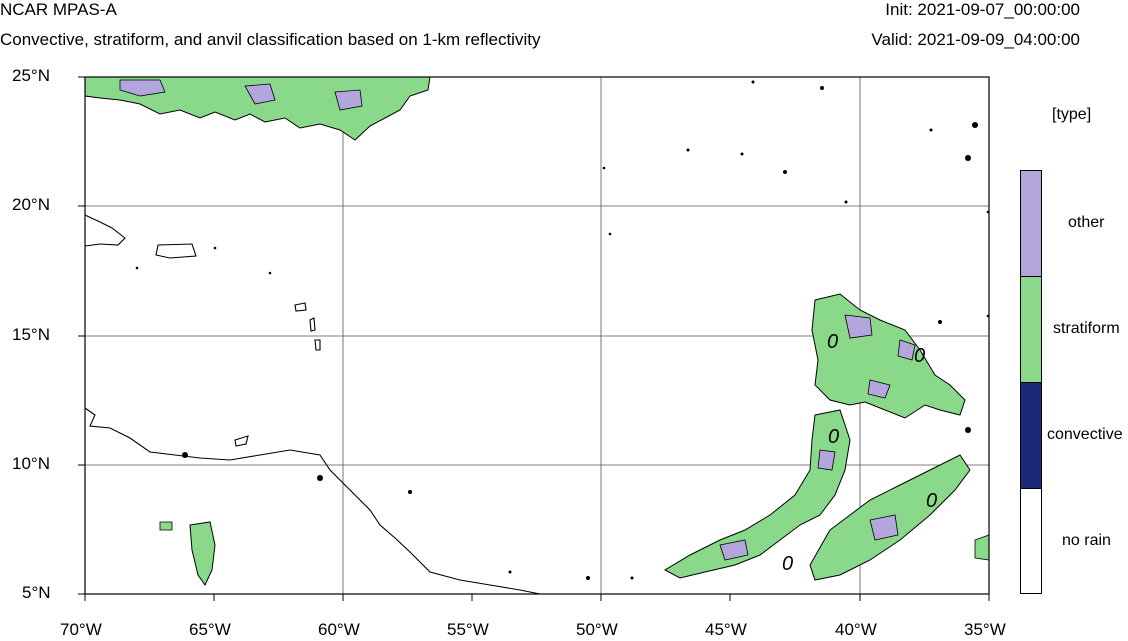 Image resolution: width=1128 pixels, height=641 pixels. What do you see at coordinates (1086, 222) in the screenshot?
I see `legend-label: other` at bounding box center [1086, 222].